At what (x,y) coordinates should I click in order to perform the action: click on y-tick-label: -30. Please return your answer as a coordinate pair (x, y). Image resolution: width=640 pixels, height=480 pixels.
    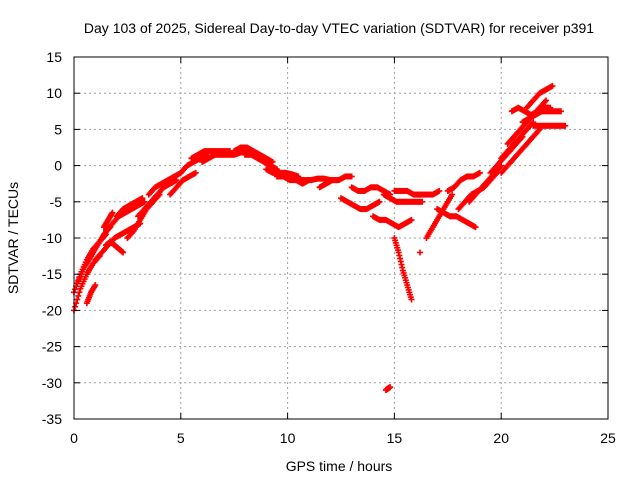
    Looking at the image, I should click on (52, 383).